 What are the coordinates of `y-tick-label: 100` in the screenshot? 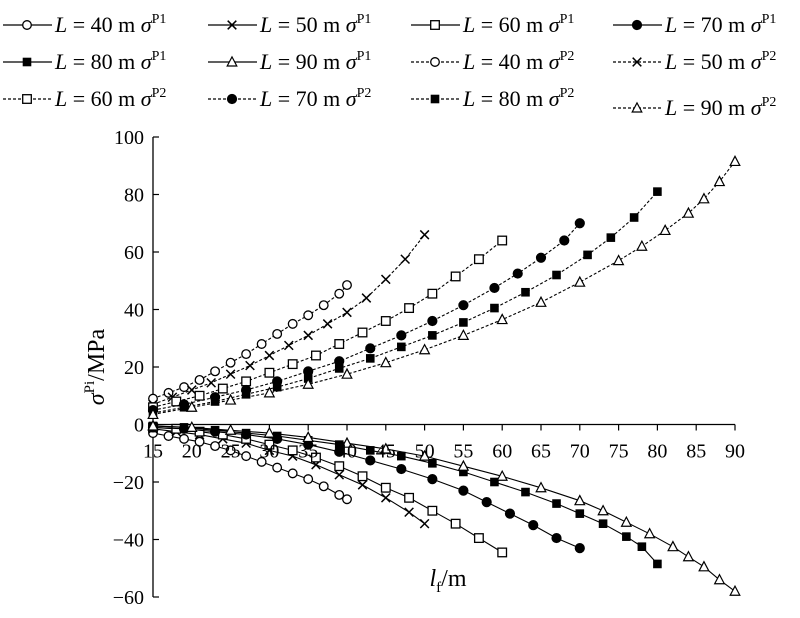 It's located at (129, 138).